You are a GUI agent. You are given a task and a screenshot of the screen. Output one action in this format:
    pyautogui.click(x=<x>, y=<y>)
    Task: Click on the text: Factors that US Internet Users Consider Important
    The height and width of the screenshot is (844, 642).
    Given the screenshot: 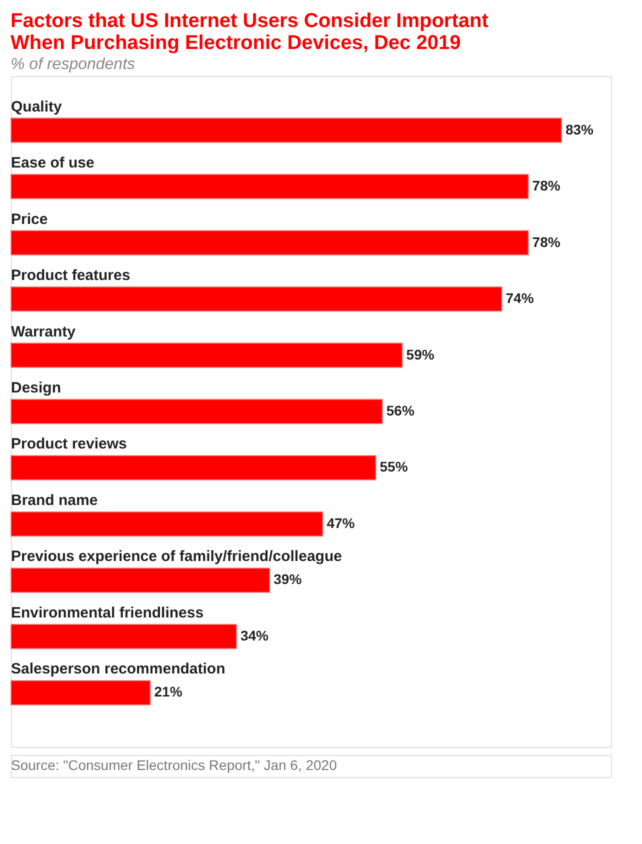 What is the action you would take?
    pyautogui.click(x=249, y=21)
    